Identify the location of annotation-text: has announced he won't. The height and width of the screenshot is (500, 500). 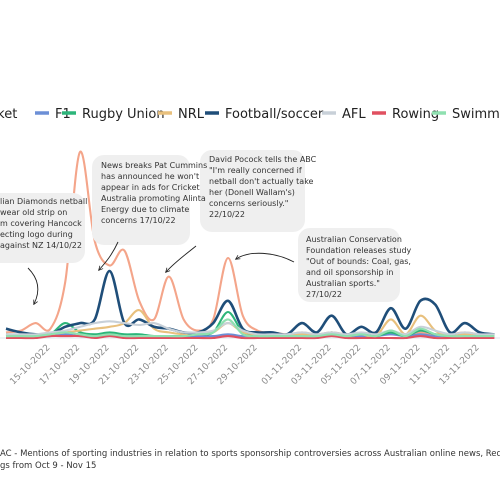
(150, 176).